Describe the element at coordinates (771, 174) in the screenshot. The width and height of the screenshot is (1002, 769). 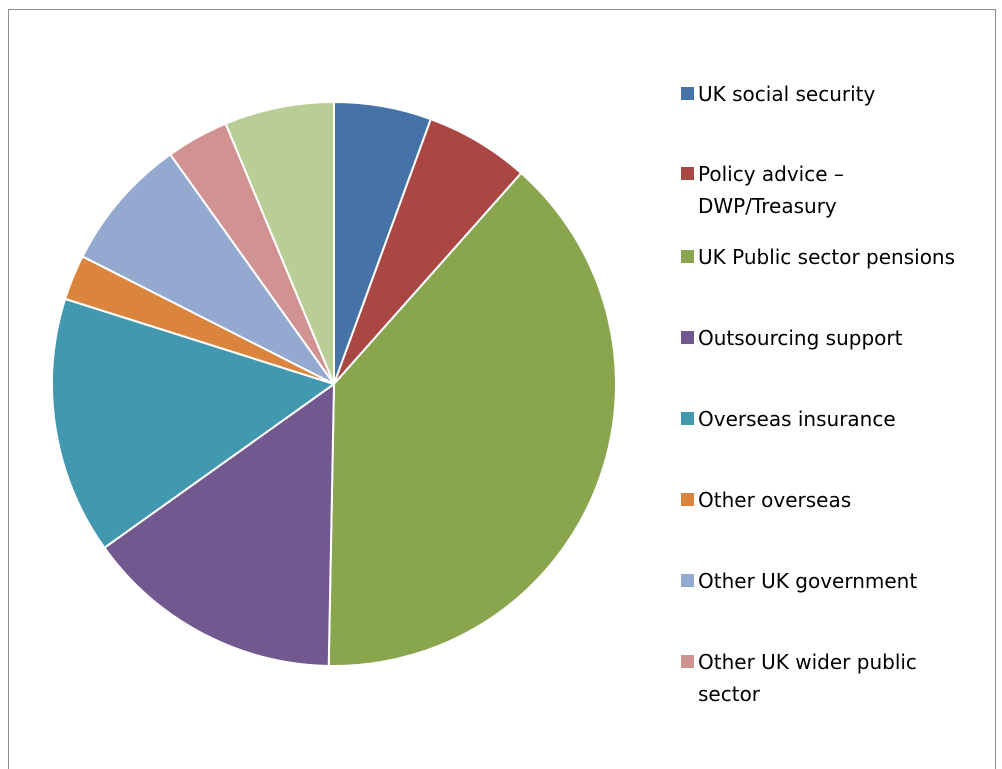
I see `legend-label-line: Policy advice –` at that location.